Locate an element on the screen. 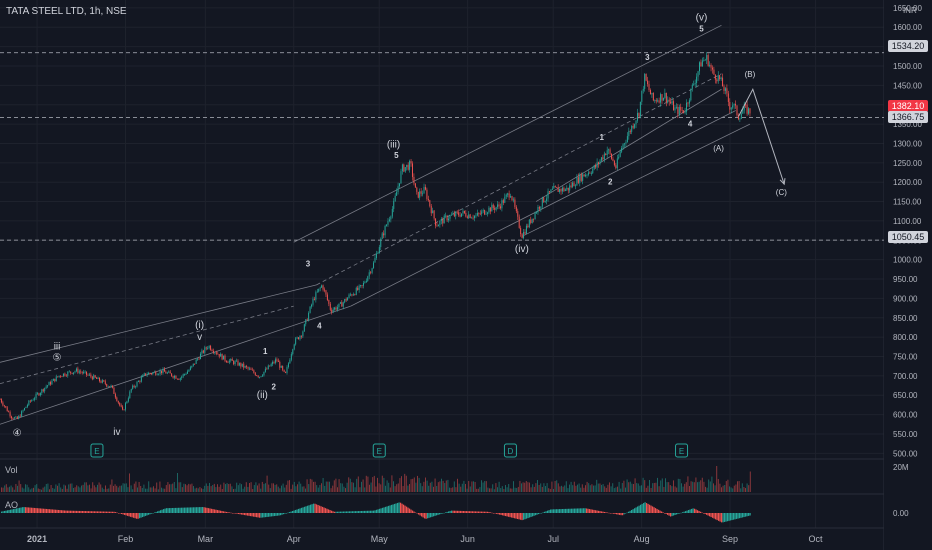  time-axis: 2021 Feb Mar Apr May Jun Jul Aug Sep Oct is located at coordinates (425, 539).